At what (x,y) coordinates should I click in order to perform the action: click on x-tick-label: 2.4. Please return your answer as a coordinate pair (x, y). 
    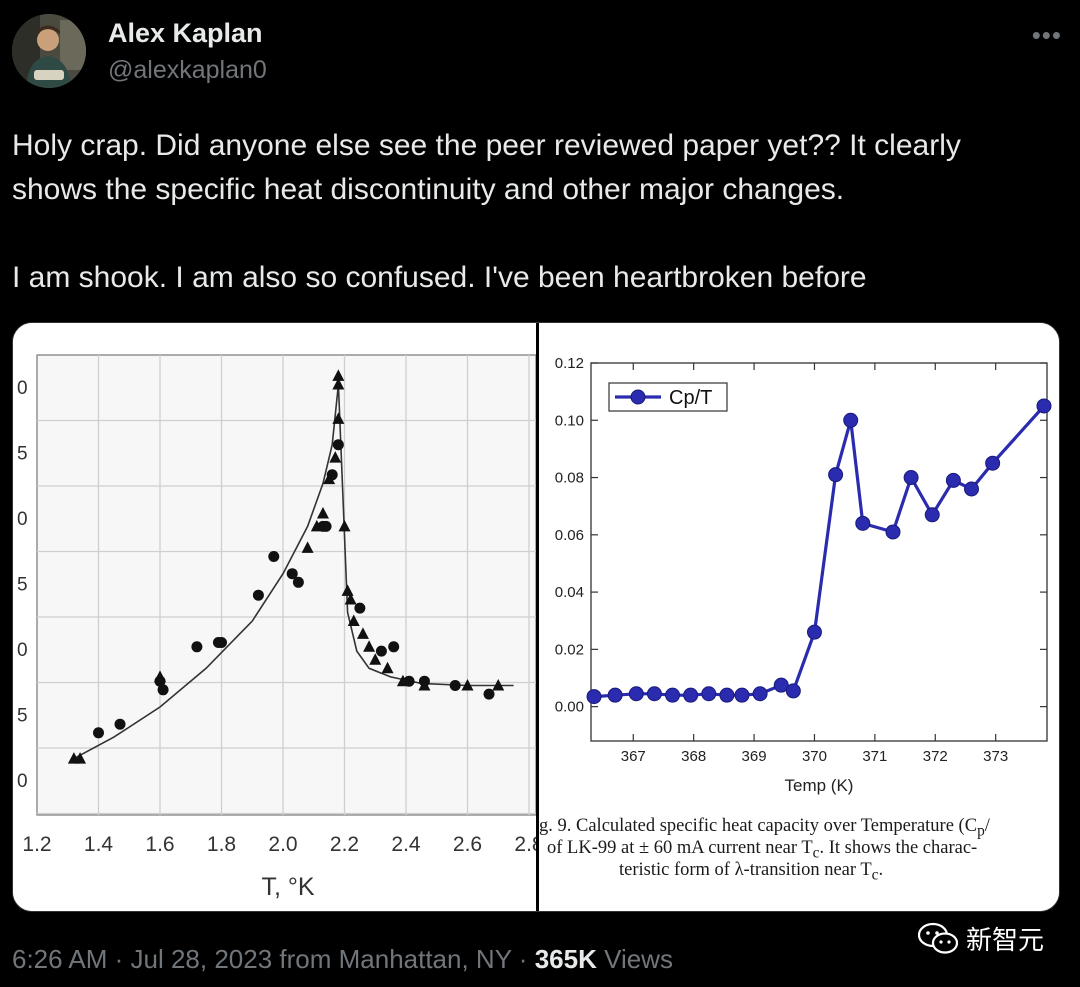
    Looking at the image, I should click on (406, 844).